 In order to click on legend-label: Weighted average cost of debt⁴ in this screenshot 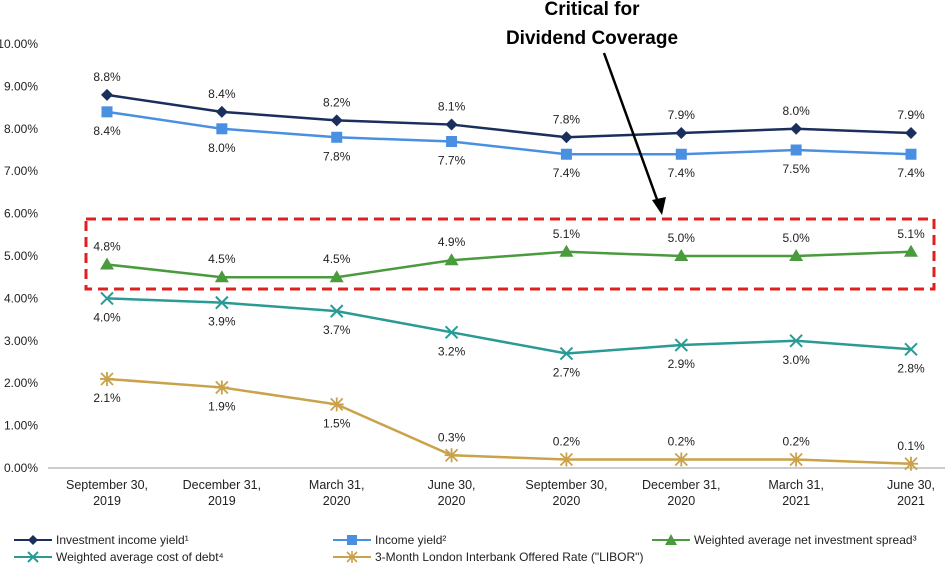, I will do `click(140, 557)`.